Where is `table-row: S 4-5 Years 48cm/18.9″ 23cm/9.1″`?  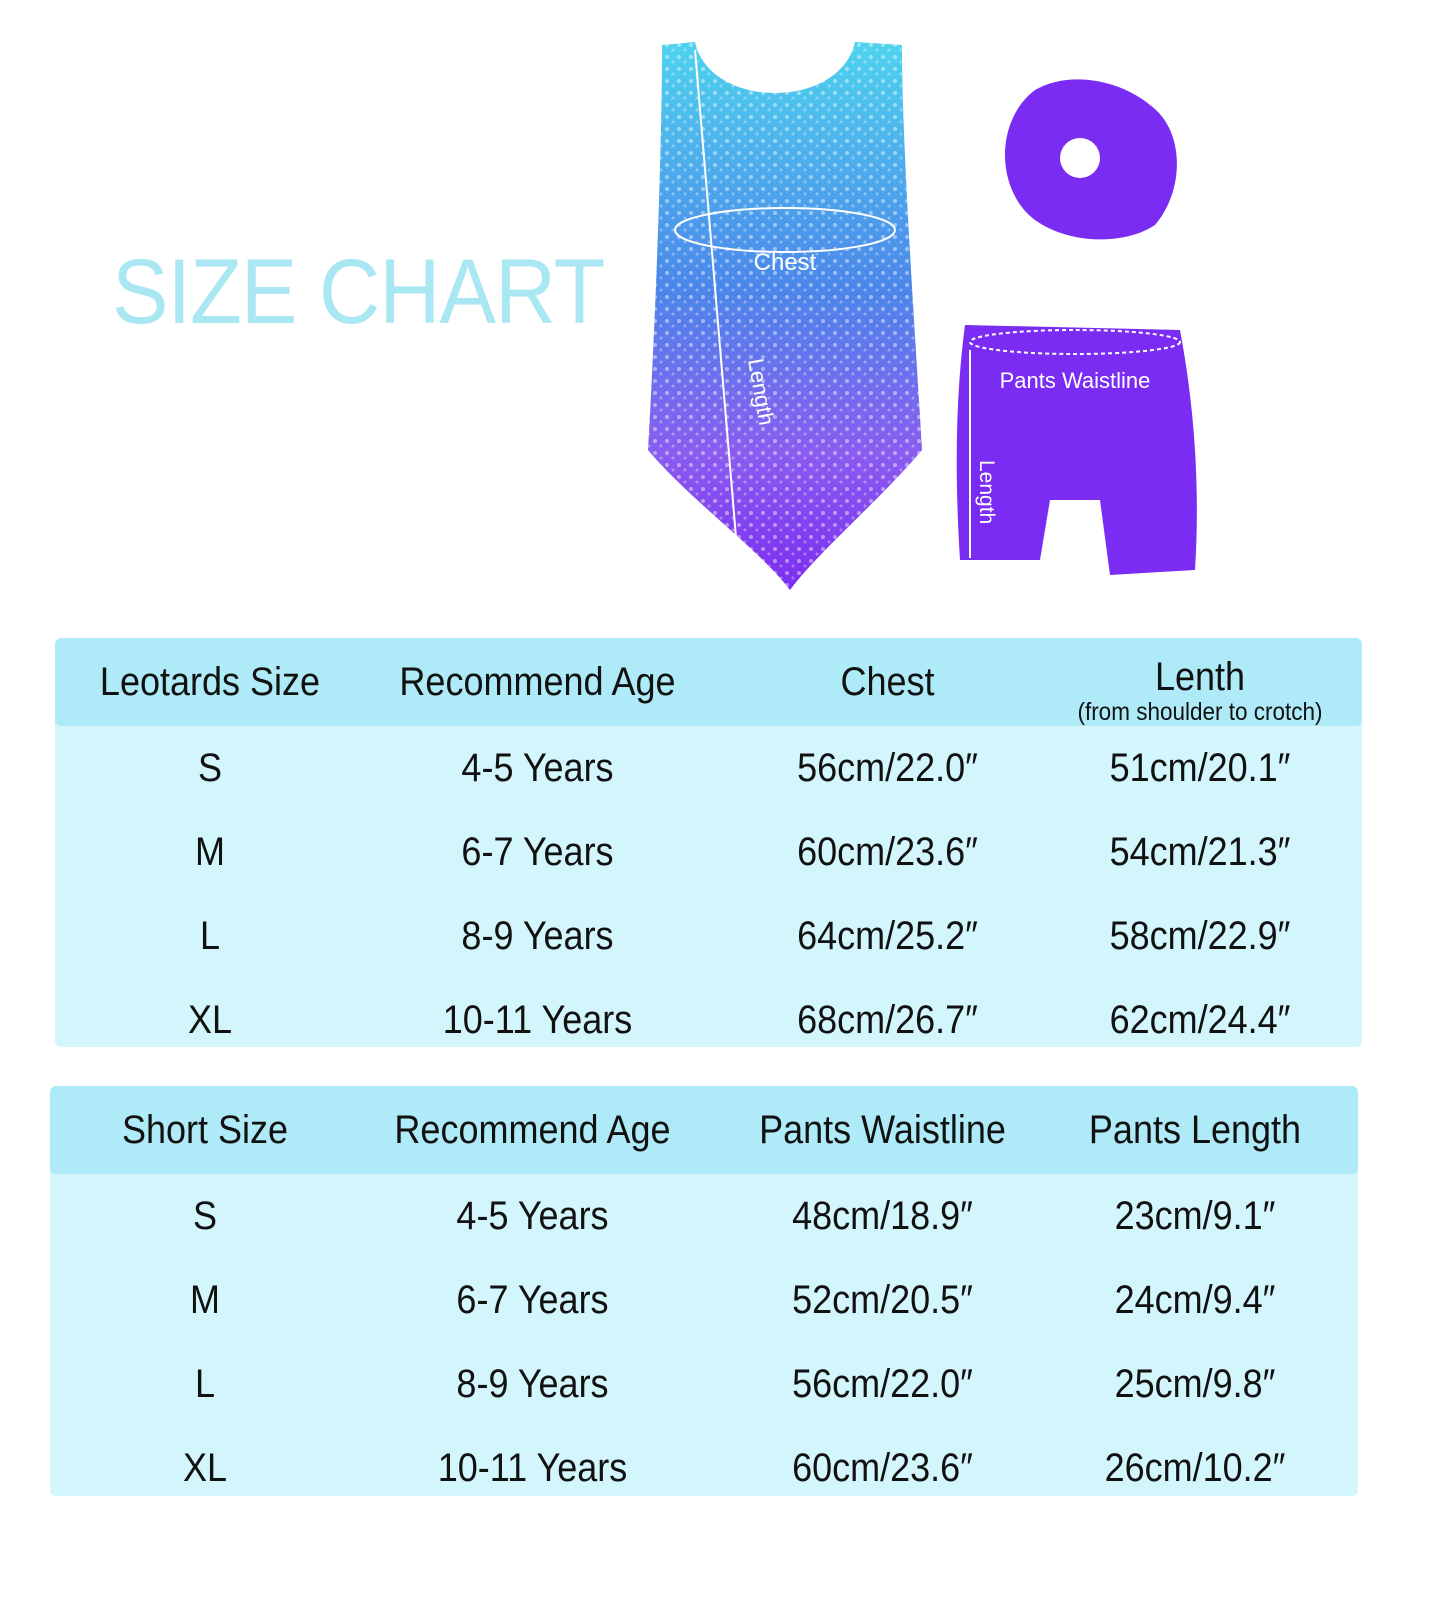
table-row: S 4-5 Years 48cm/18.9″ 23cm/9.1″ is located at coordinates (704, 1216).